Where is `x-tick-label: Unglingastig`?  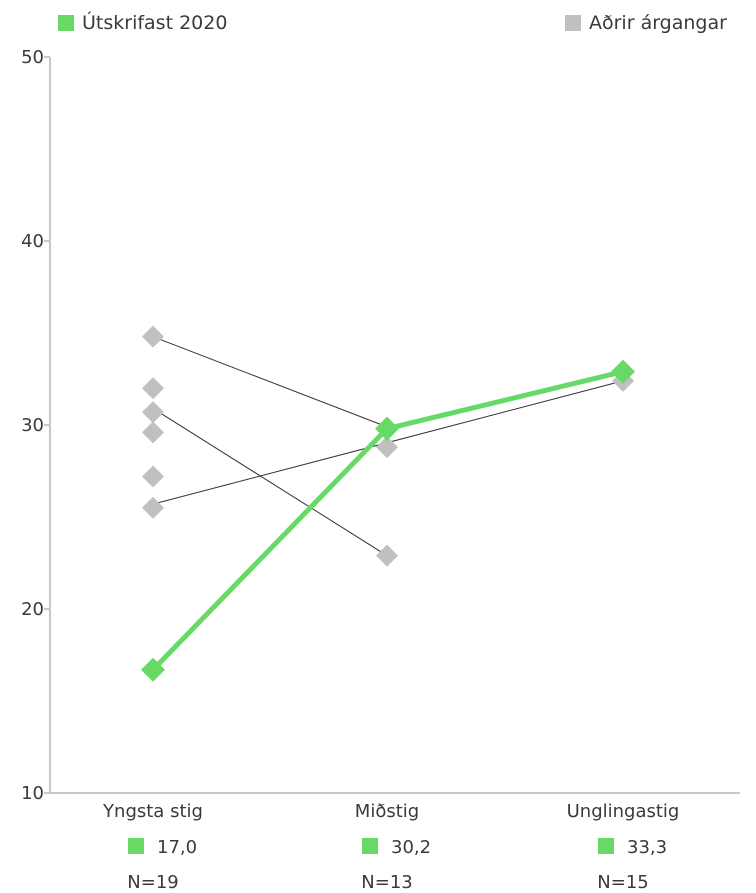
x-tick-label: Unglingastig is located at coordinates (623, 811).